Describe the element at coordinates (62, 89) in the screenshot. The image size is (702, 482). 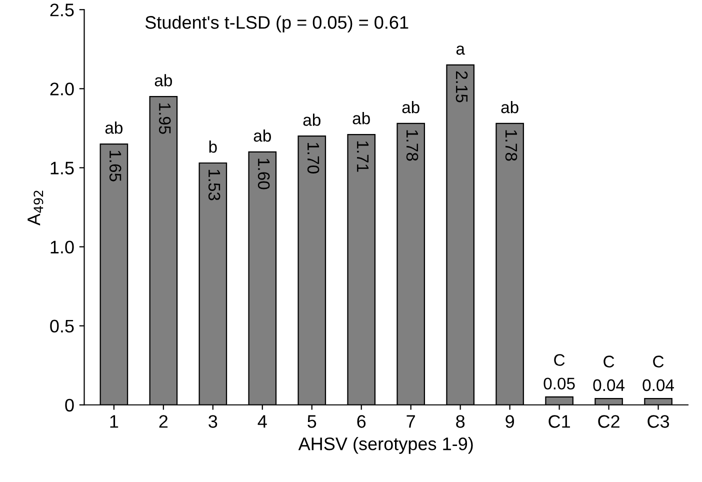
I see `y-tick-label: 2.0` at that location.